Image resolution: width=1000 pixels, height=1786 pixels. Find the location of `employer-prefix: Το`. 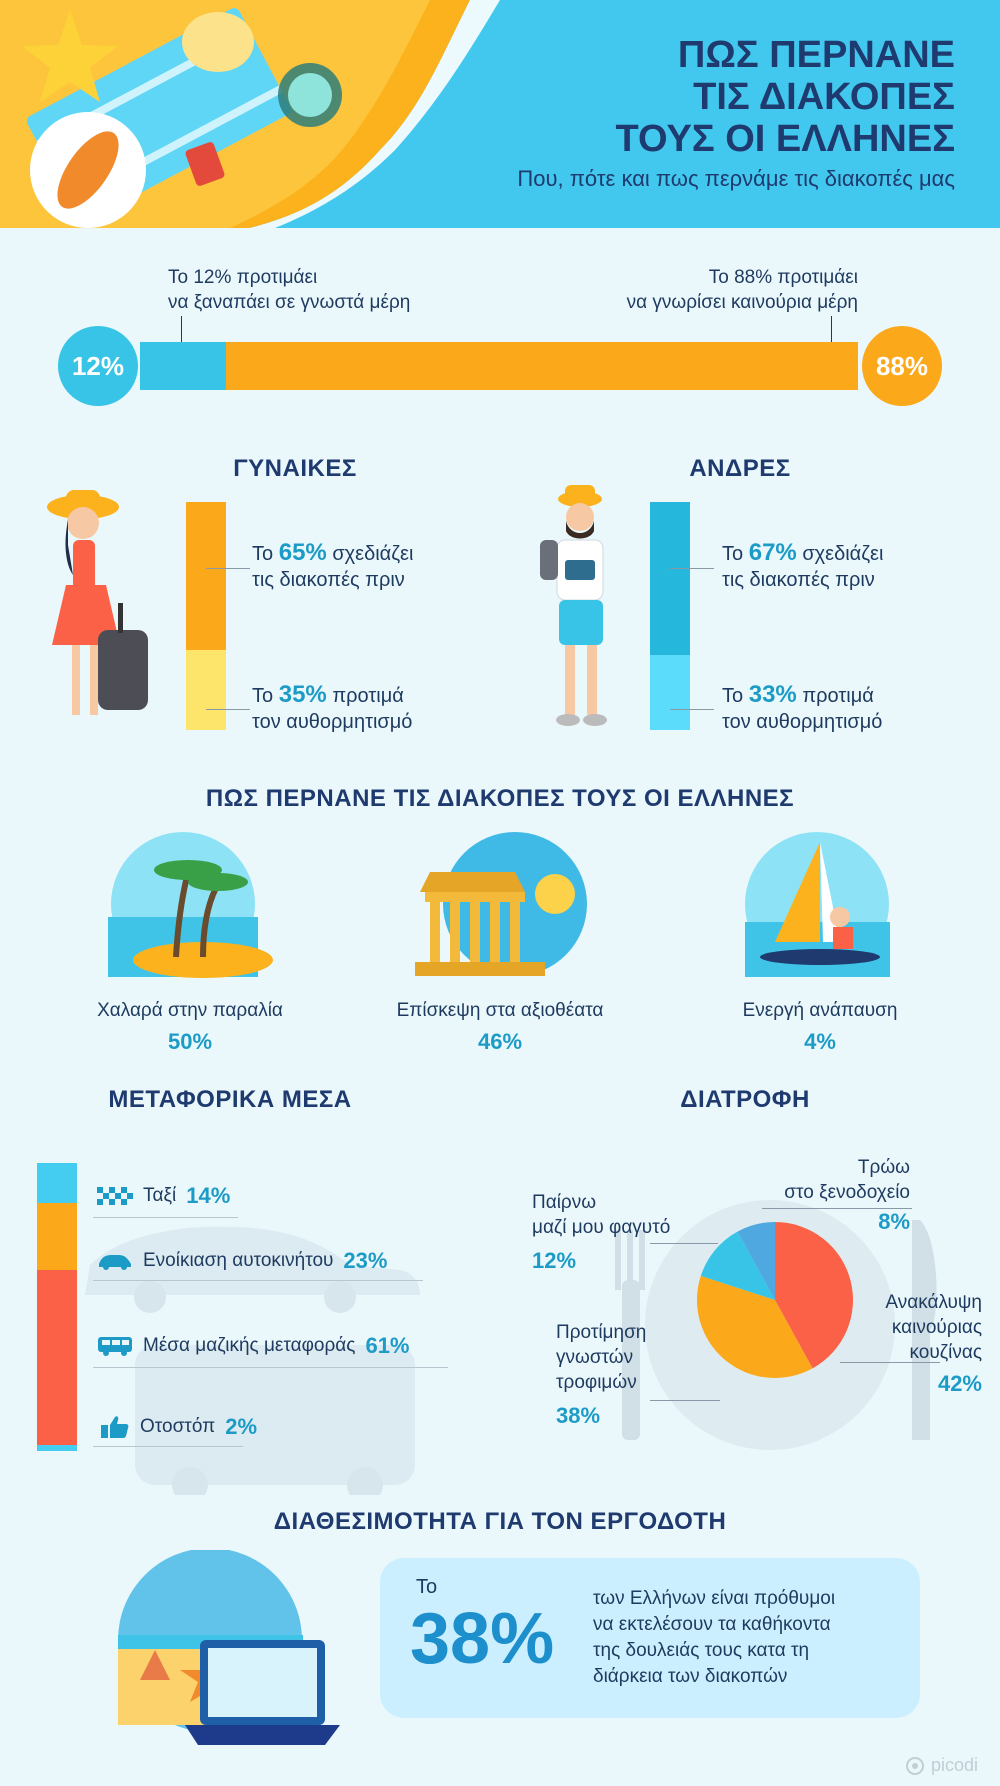

employer-prefix: Το is located at coordinates (427, 1587).